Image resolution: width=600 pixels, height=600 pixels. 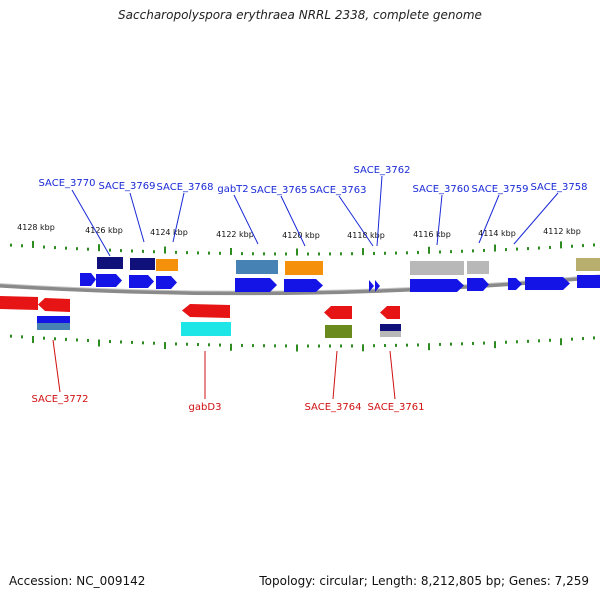 What do you see at coordinates (382, 170) in the screenshot?
I see `gene-label: SACE_3762` at bounding box center [382, 170].